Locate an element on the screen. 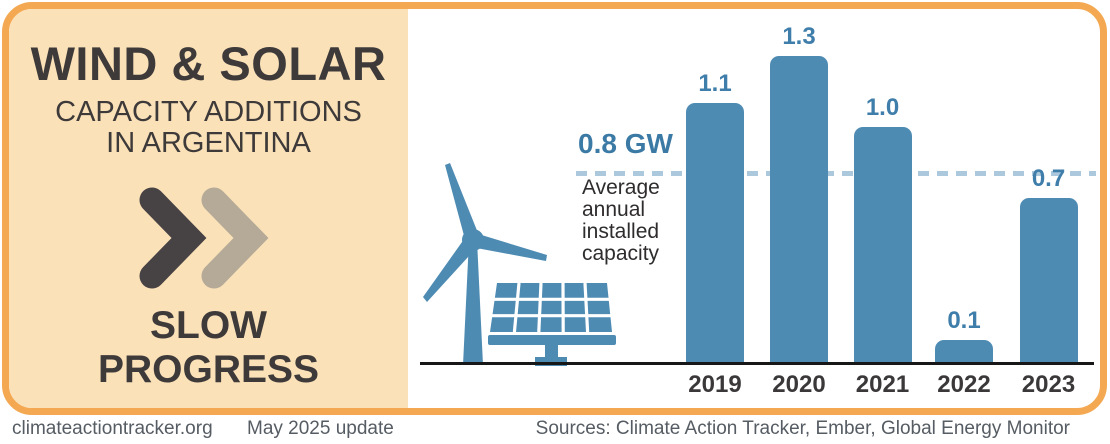 The height and width of the screenshot is (444, 1110). x-axis-labels: 2019 2020 2021 2022 2023 is located at coordinates (555, 386).